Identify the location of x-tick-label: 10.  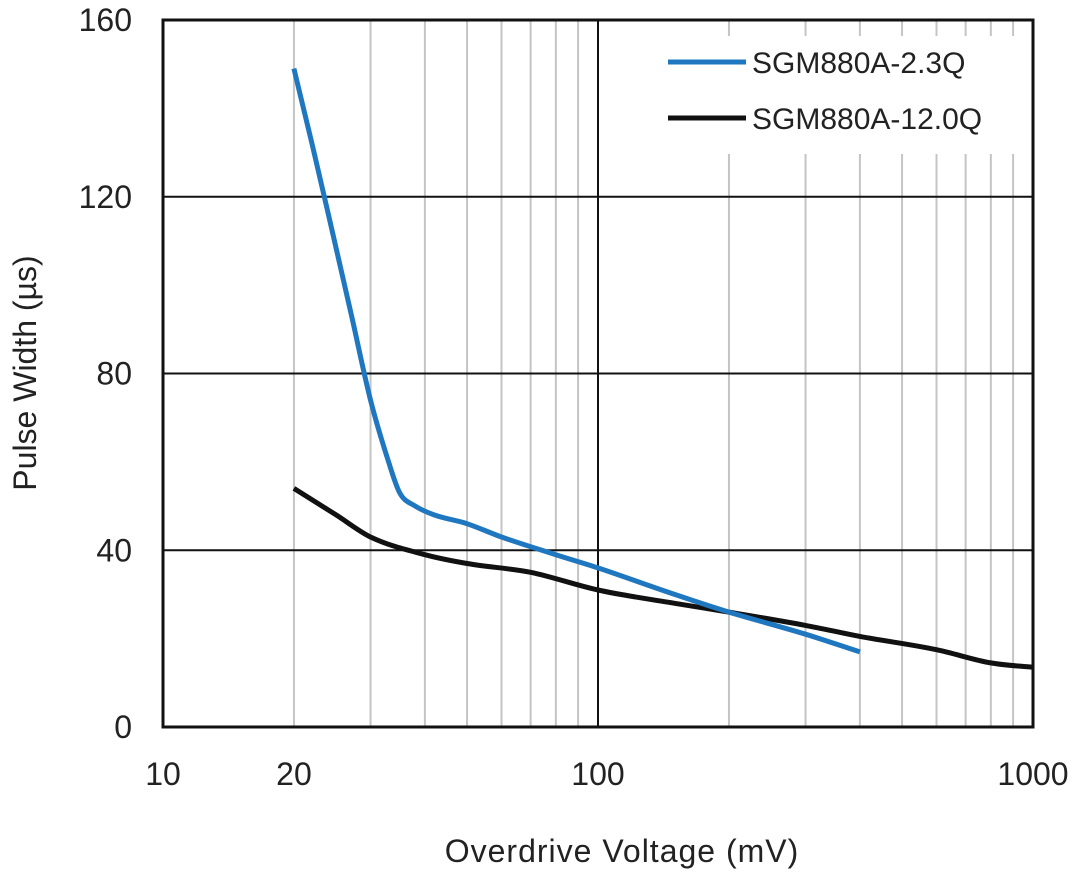
(163, 774).